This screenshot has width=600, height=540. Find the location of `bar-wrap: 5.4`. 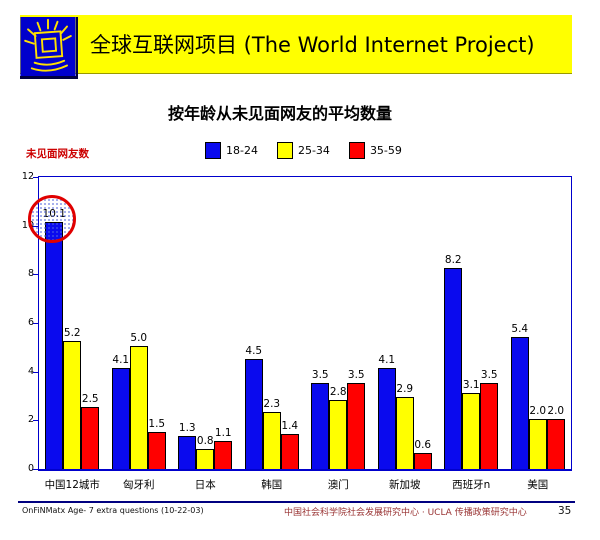

bar-wrap: 5.4 is located at coordinates (519, 323).